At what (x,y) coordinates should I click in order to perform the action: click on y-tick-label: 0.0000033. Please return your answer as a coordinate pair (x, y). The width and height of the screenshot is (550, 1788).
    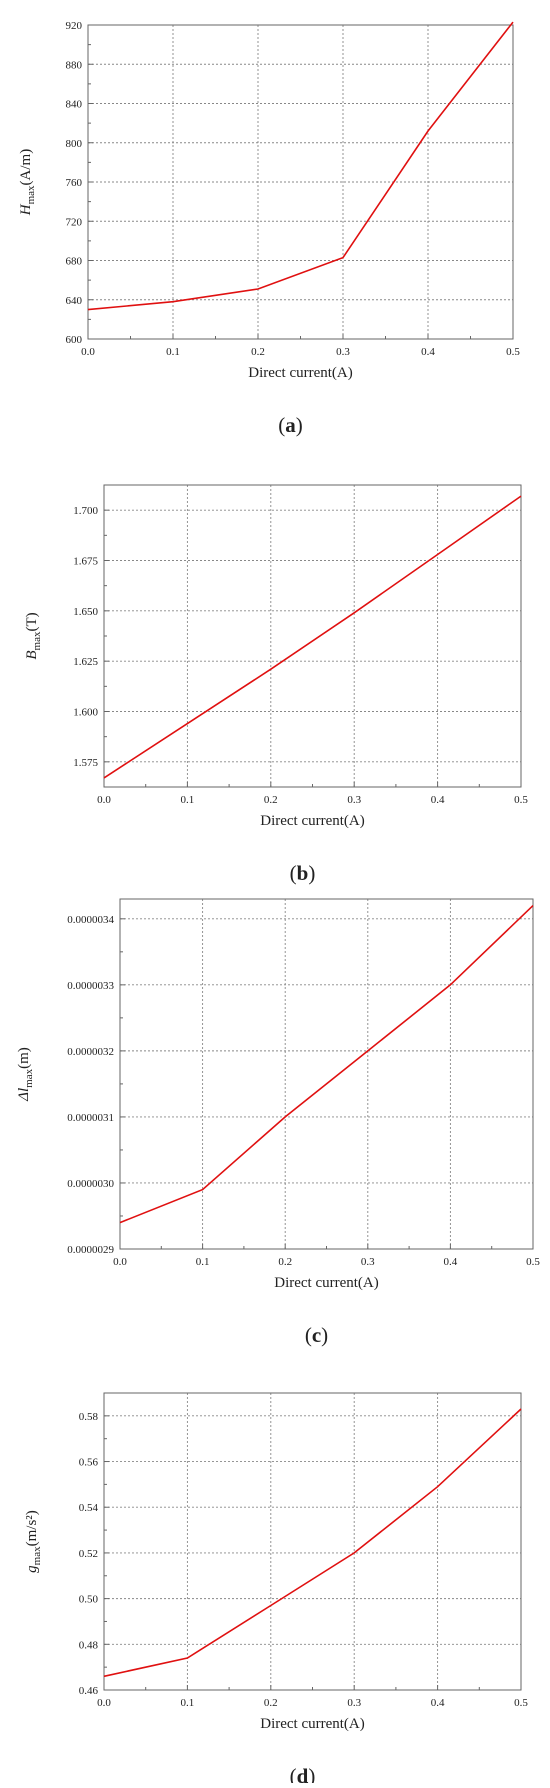
    Looking at the image, I should click on (90, 986).